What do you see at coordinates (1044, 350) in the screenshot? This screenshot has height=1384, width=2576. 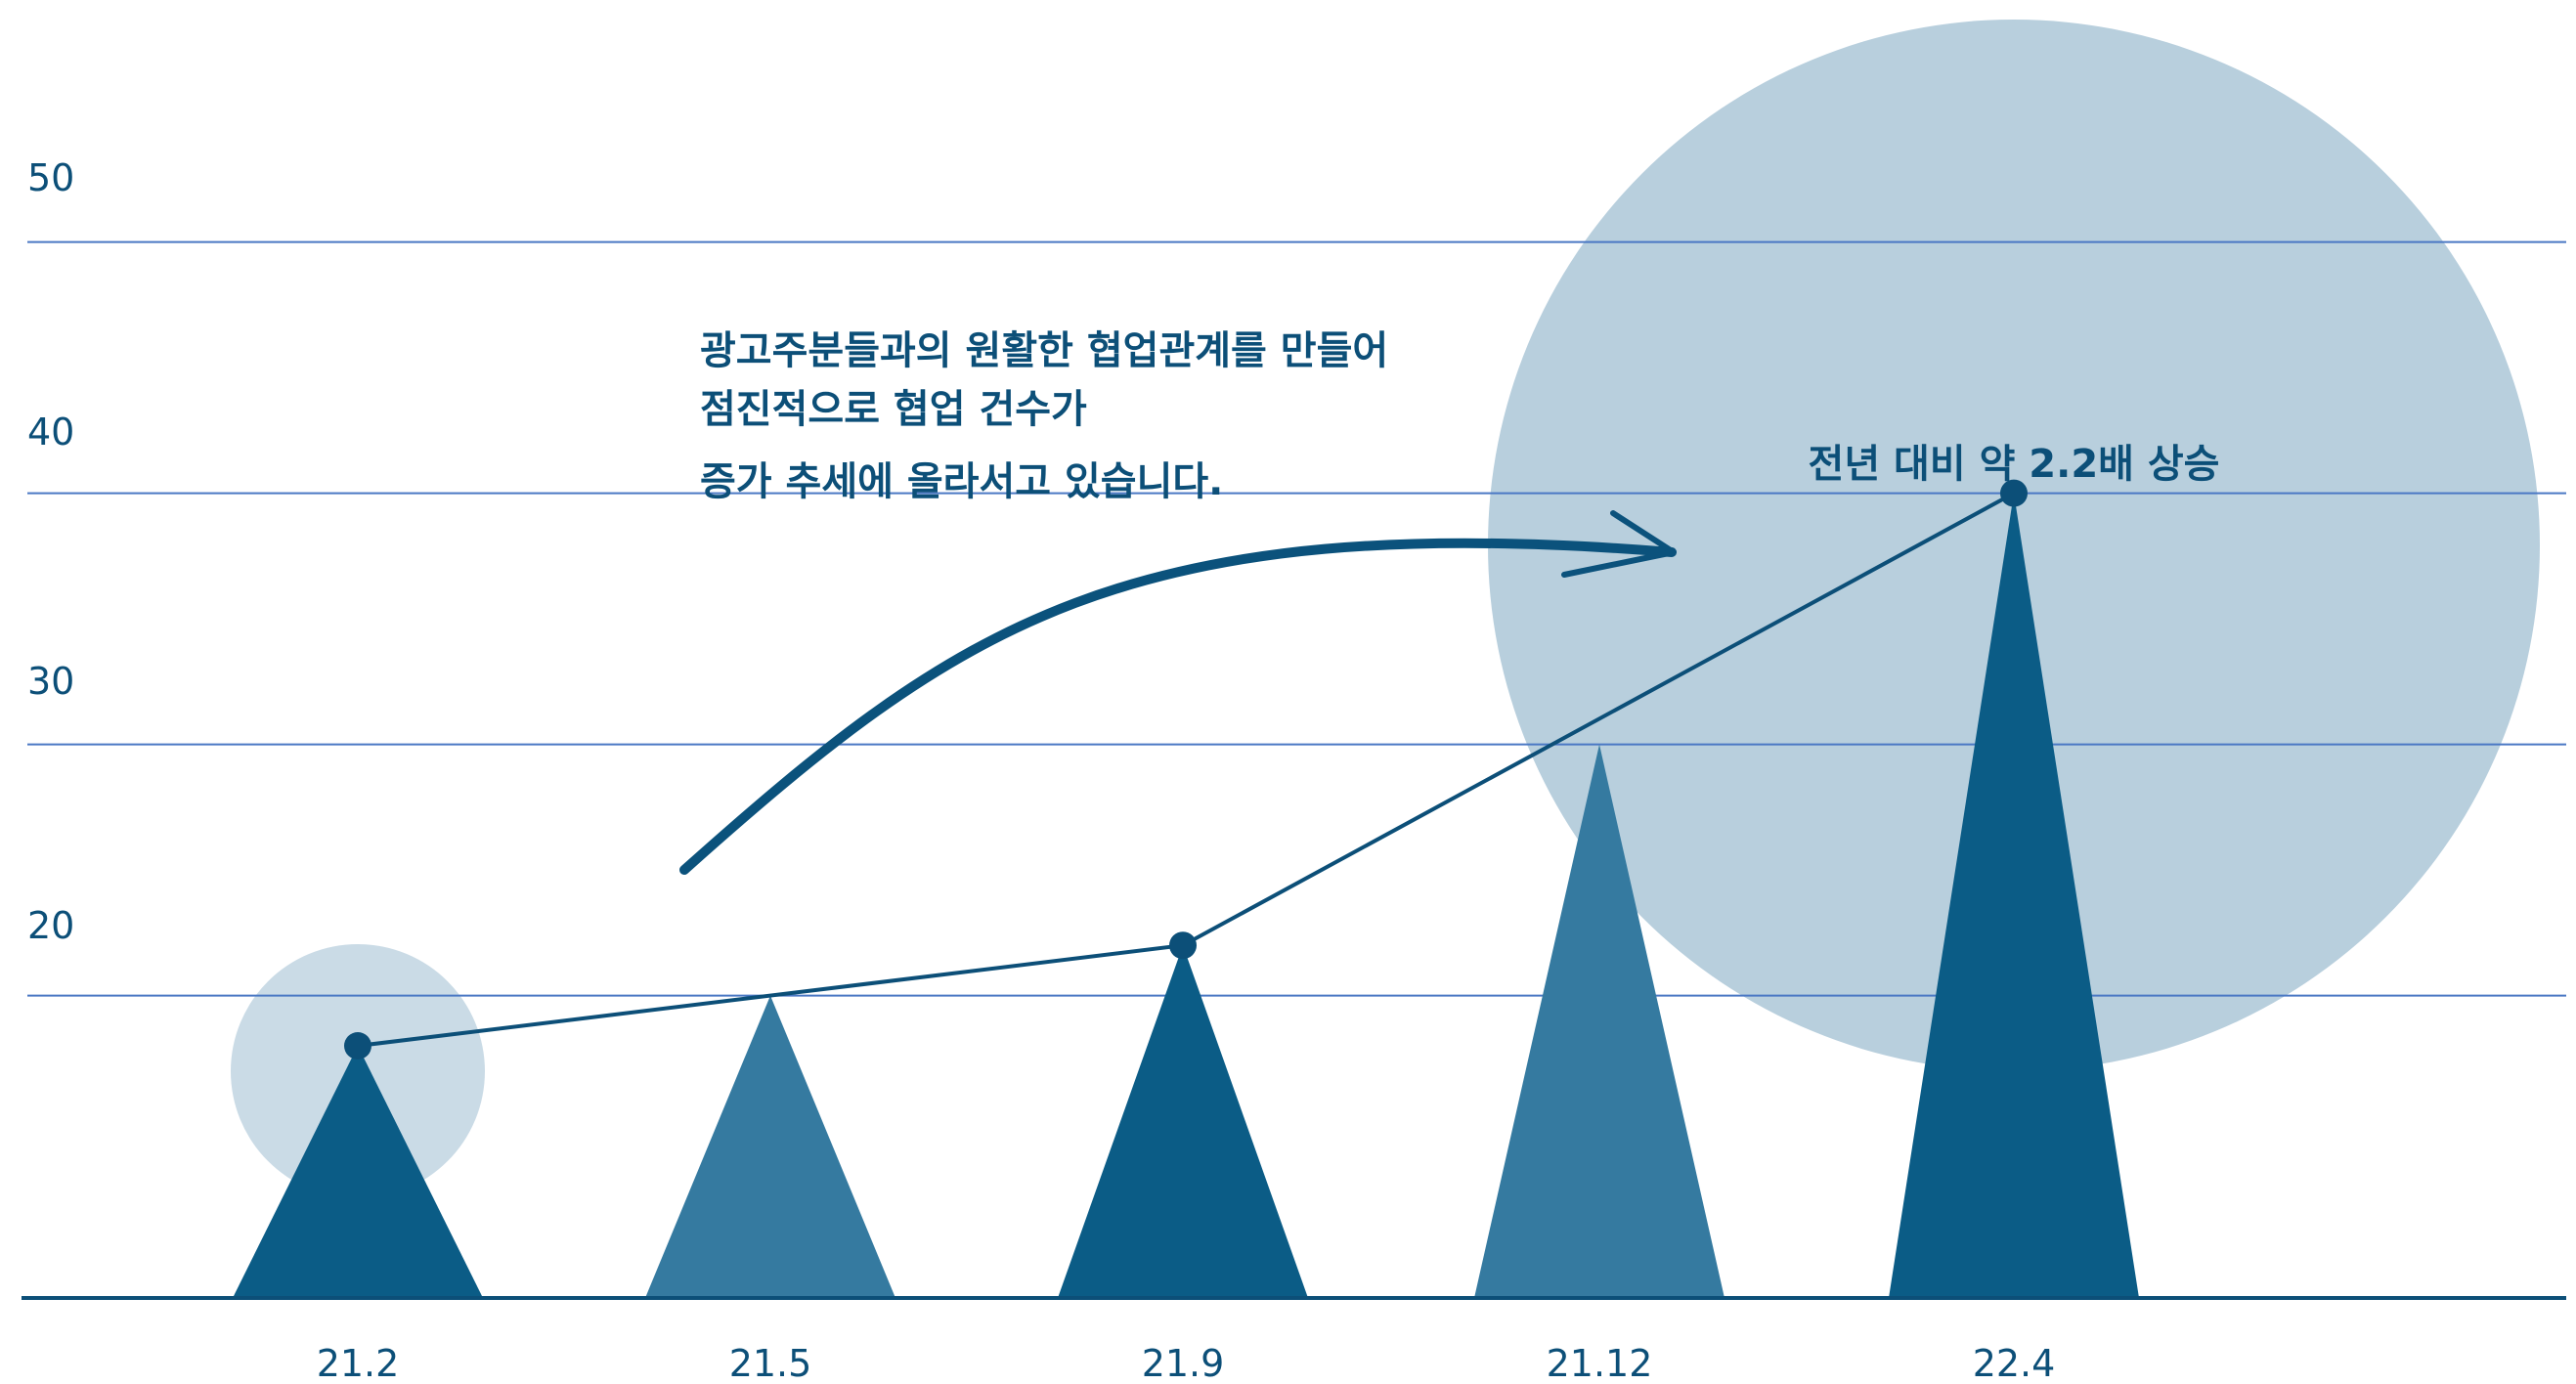 I see `annotation-line: 광고주분들과의 원활한 협업관계를 만들어` at bounding box center [1044, 350].